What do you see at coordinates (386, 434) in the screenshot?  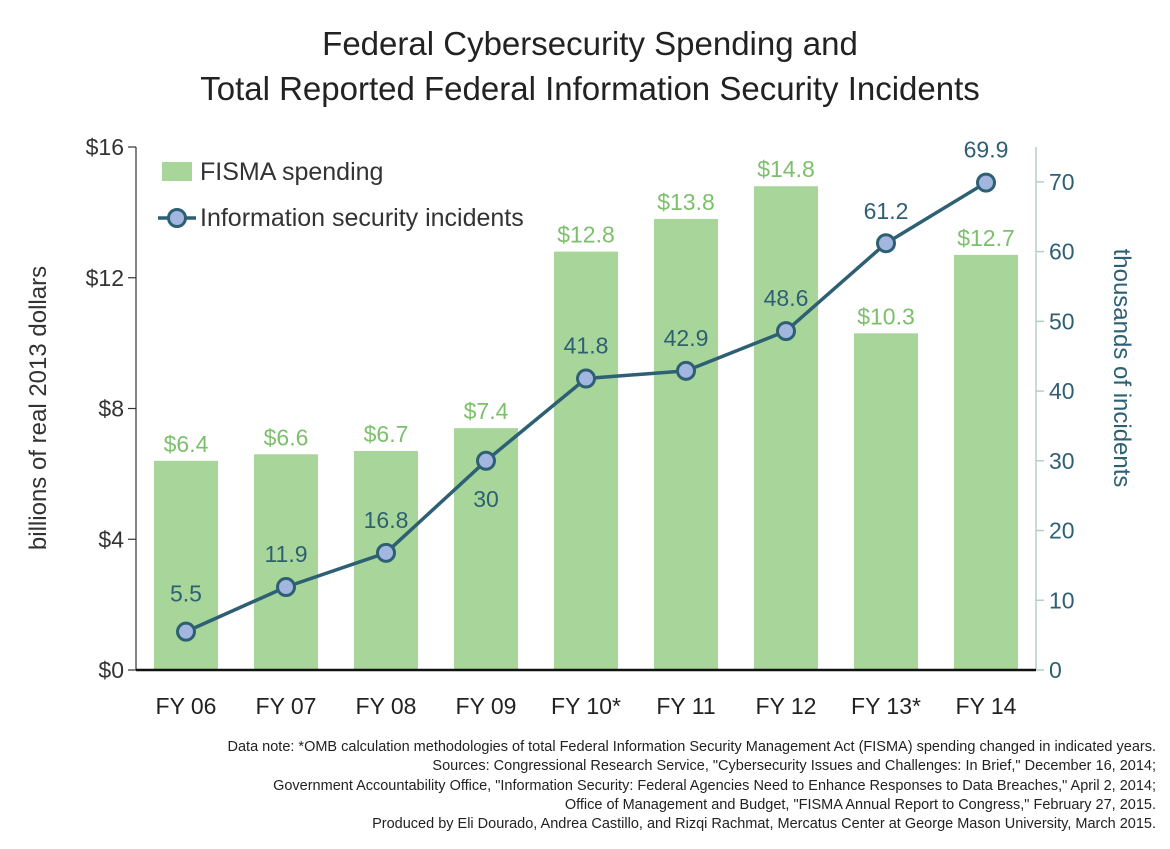 I see `bar-value-label: $6.7` at bounding box center [386, 434].